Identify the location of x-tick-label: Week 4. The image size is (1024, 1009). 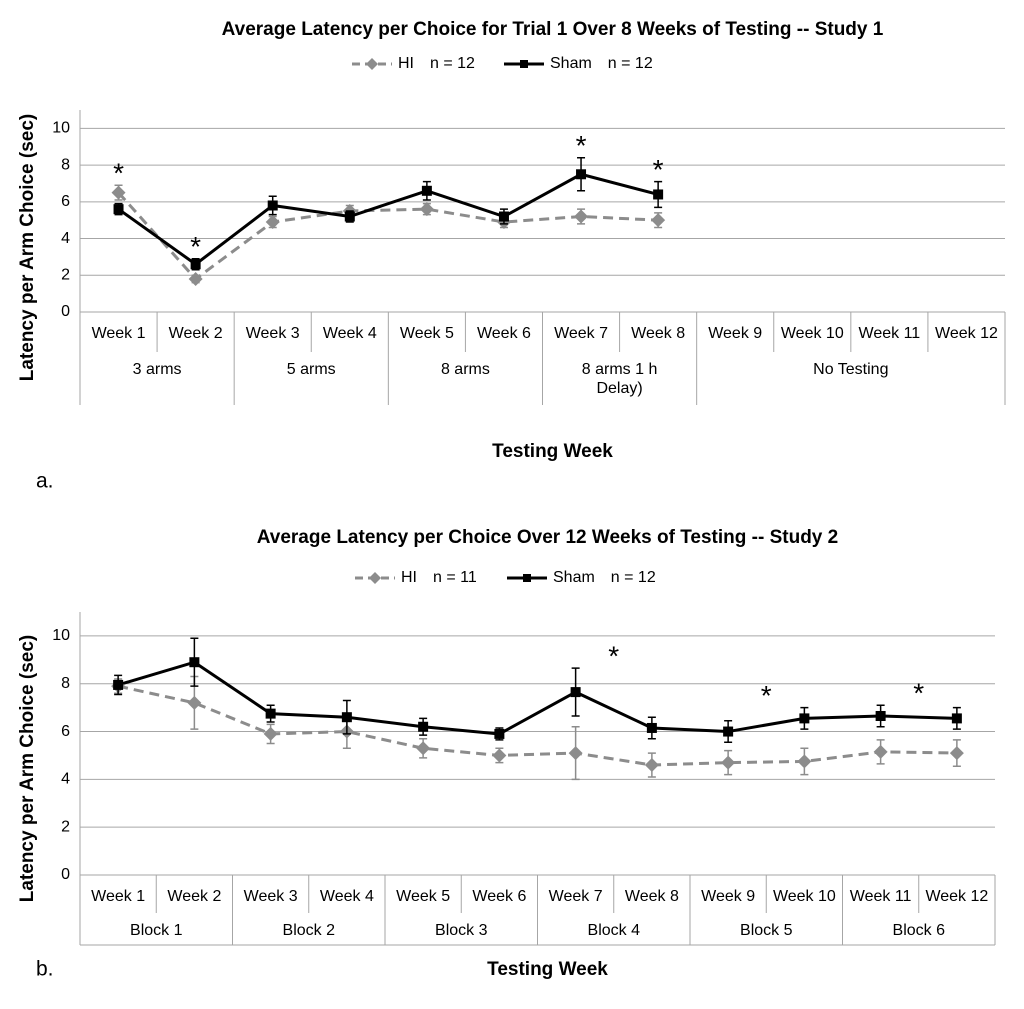
(347, 896).